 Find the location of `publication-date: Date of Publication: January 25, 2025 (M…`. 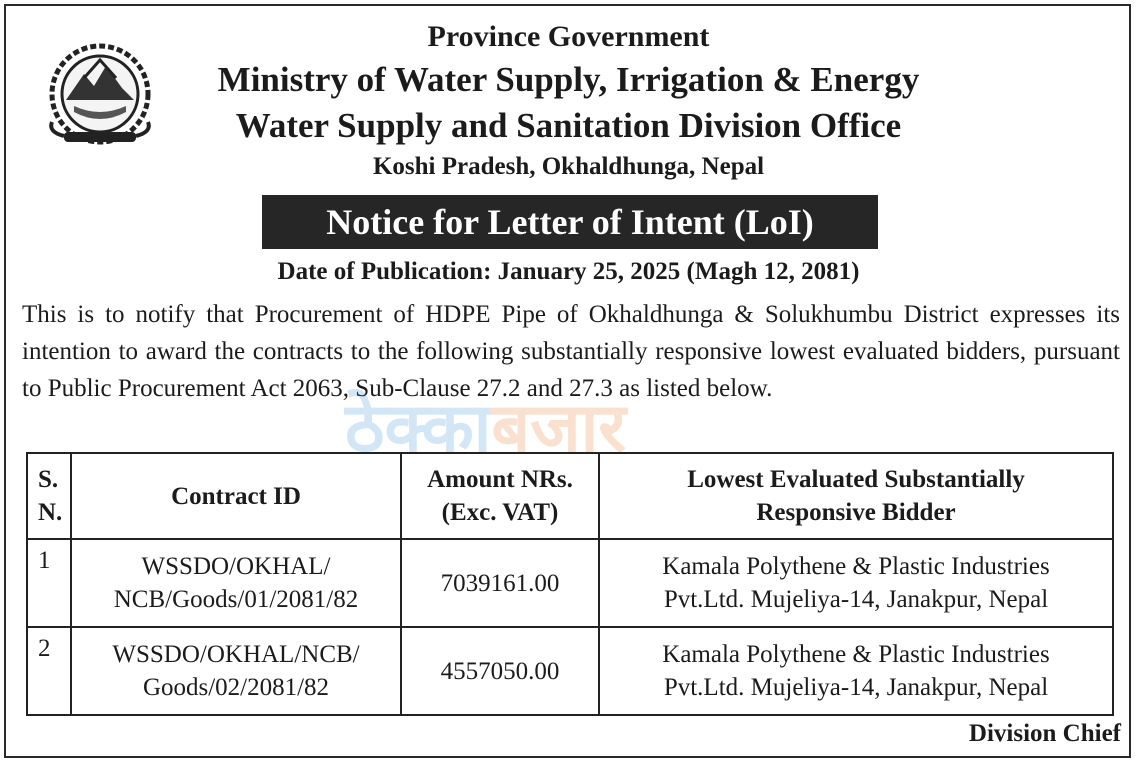

publication-date: Date of Publication: January 25, 2025 (M… is located at coordinates (568, 271).